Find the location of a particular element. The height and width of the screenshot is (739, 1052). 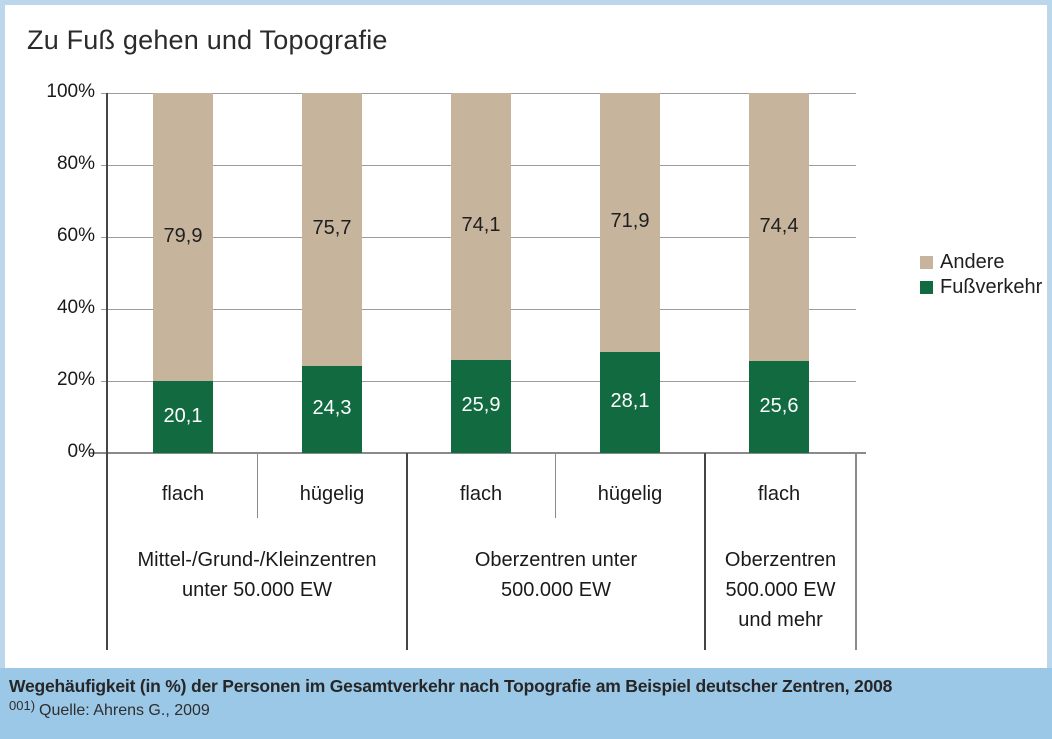

x-group-label-line: Oberzentren unter is located at coordinates (556, 560).